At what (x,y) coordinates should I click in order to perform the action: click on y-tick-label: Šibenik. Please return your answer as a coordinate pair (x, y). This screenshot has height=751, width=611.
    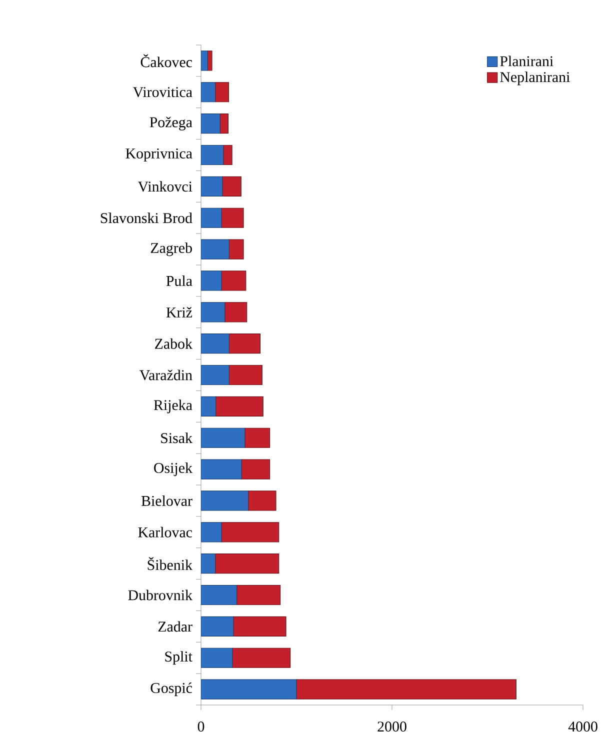
    Looking at the image, I should click on (170, 563).